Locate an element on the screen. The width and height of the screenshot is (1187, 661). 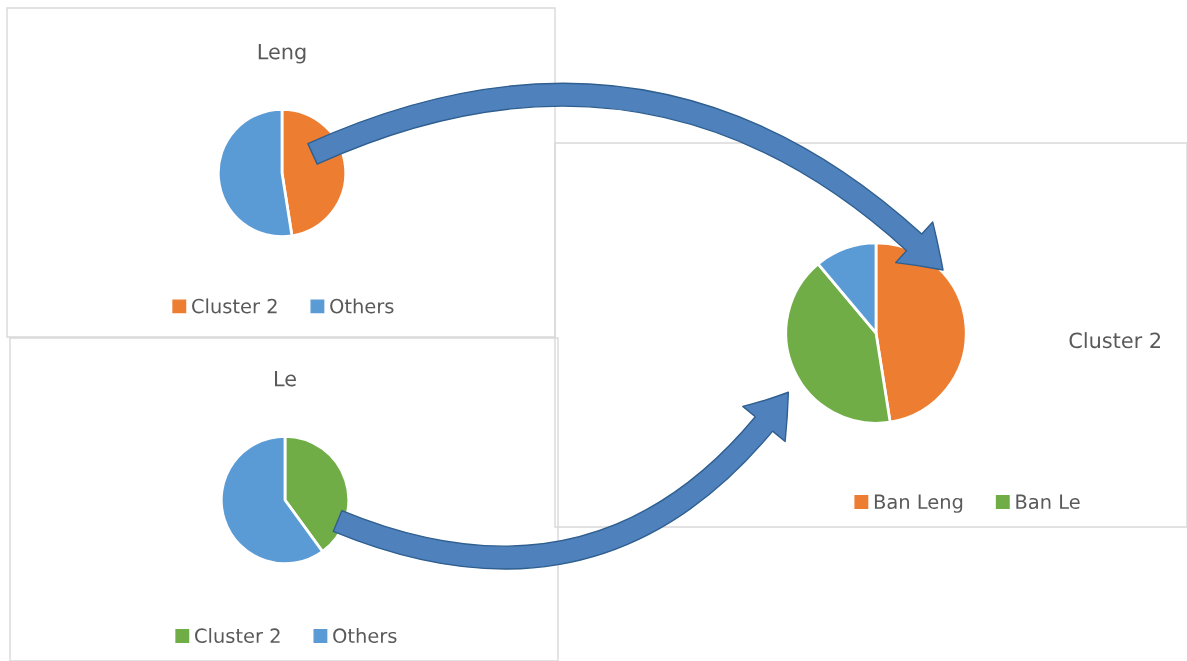
legend-label: Ban Leng is located at coordinates (918, 503).